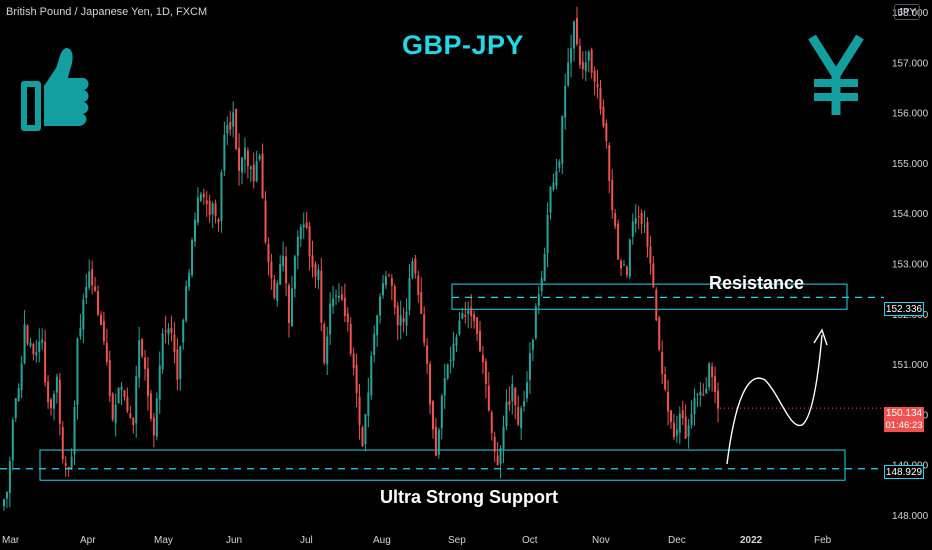 Image resolution: width=932 pixels, height=550 pixels. What do you see at coordinates (306, 540) in the screenshot?
I see `x-tick-label: Jul` at bounding box center [306, 540].